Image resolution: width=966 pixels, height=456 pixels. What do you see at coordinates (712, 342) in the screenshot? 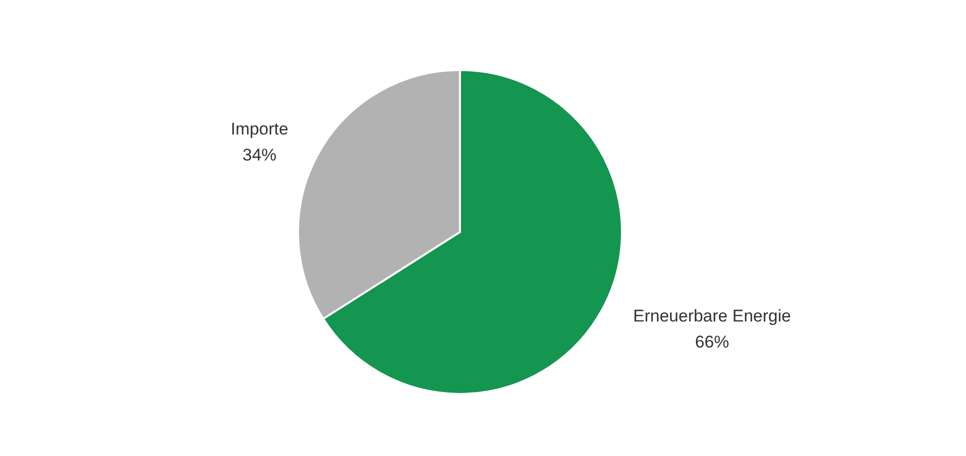
I see `data-label: 66%` at bounding box center [712, 342].